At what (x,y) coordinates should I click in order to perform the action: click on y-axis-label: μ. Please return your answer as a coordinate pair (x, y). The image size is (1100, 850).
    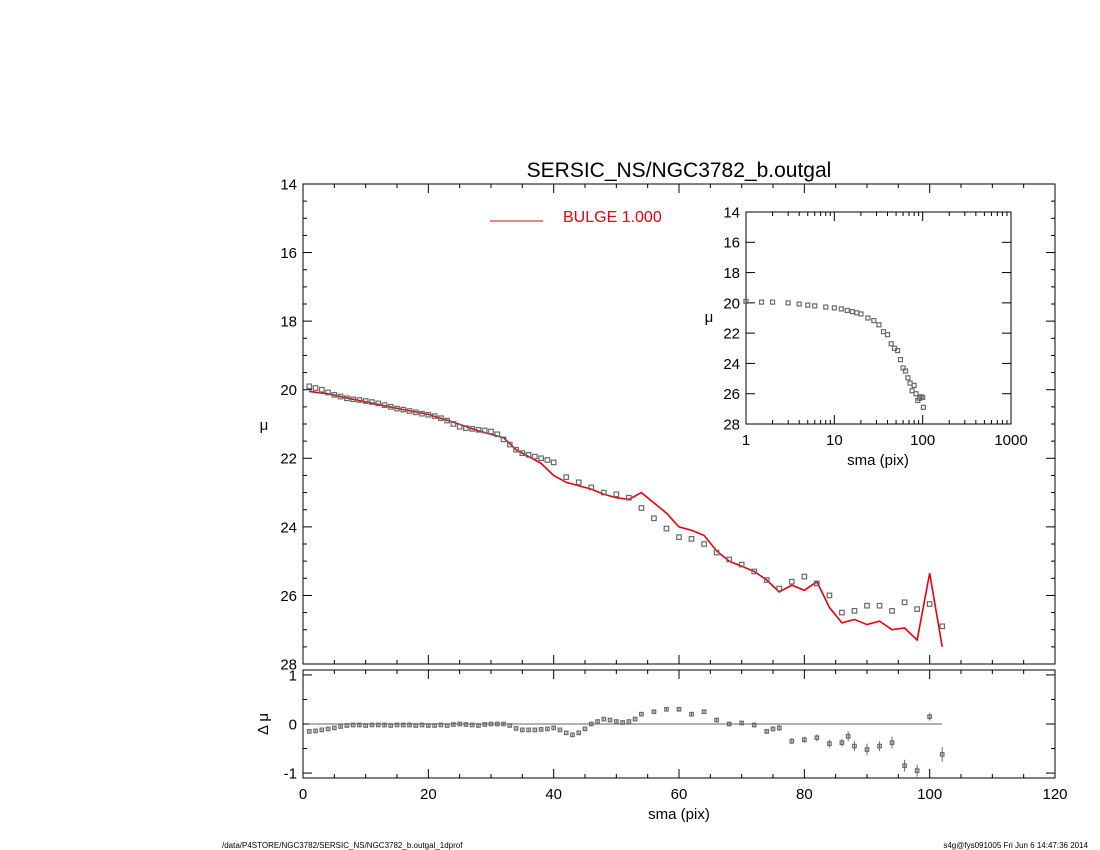
    Looking at the image, I should click on (264, 425).